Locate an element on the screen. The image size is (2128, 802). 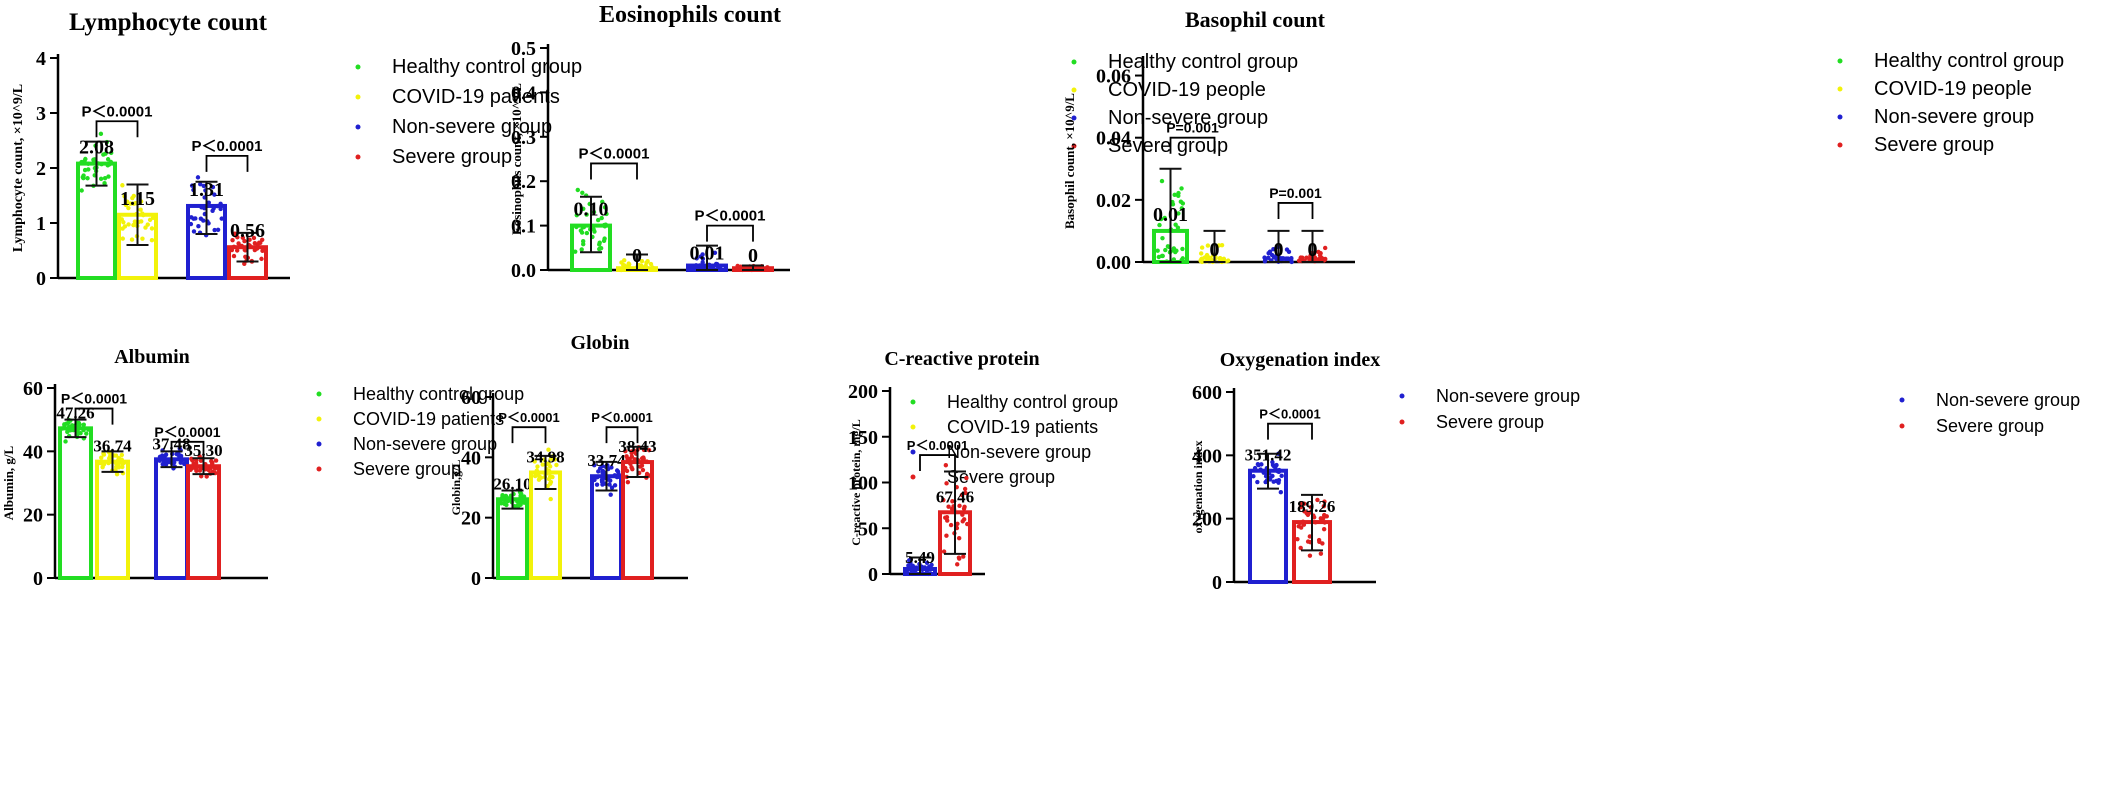
y-axis-label: oxygenation index is located at coordinates (1198, 486).